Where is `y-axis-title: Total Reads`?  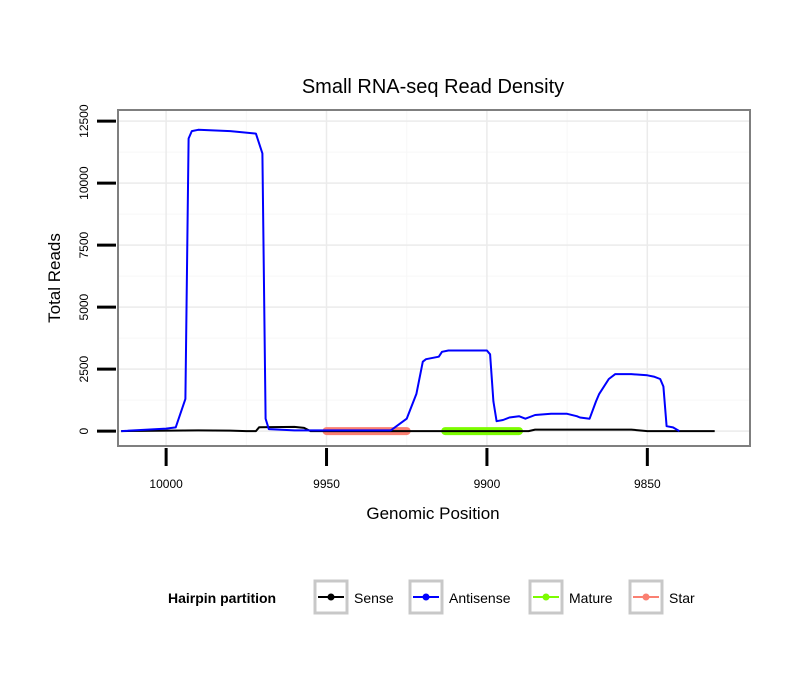
y-axis-title: Total Reads is located at coordinates (54, 278).